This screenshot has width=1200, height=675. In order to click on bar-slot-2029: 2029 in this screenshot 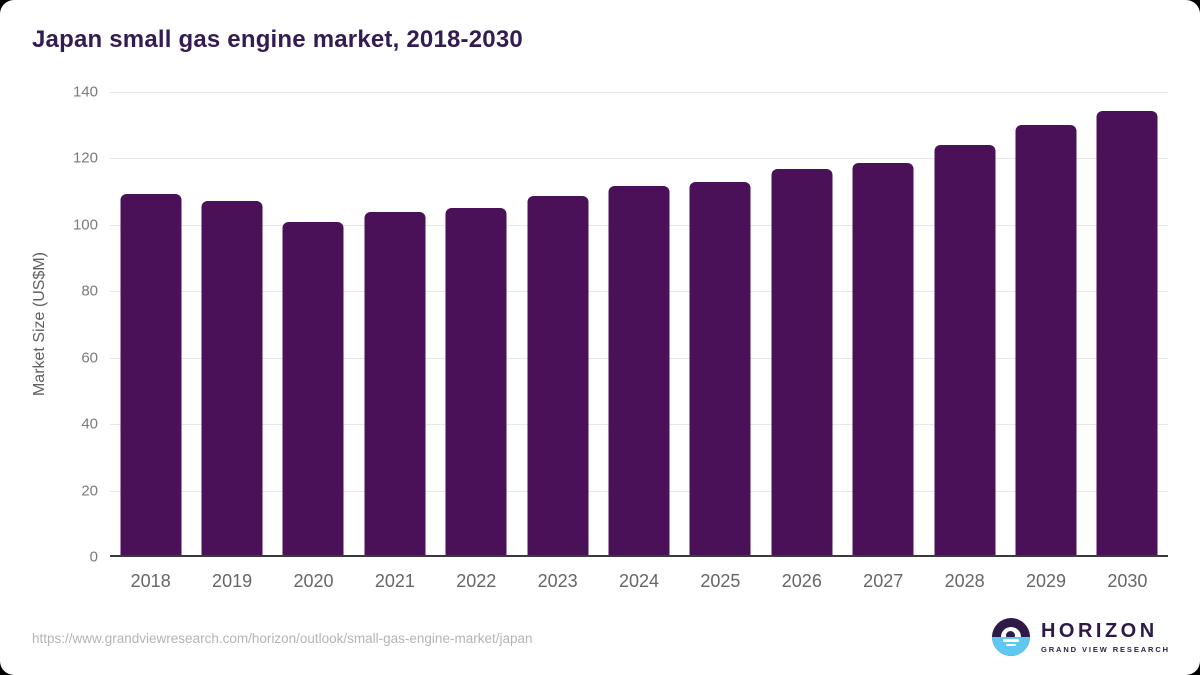, I will do `click(1045, 341)`.